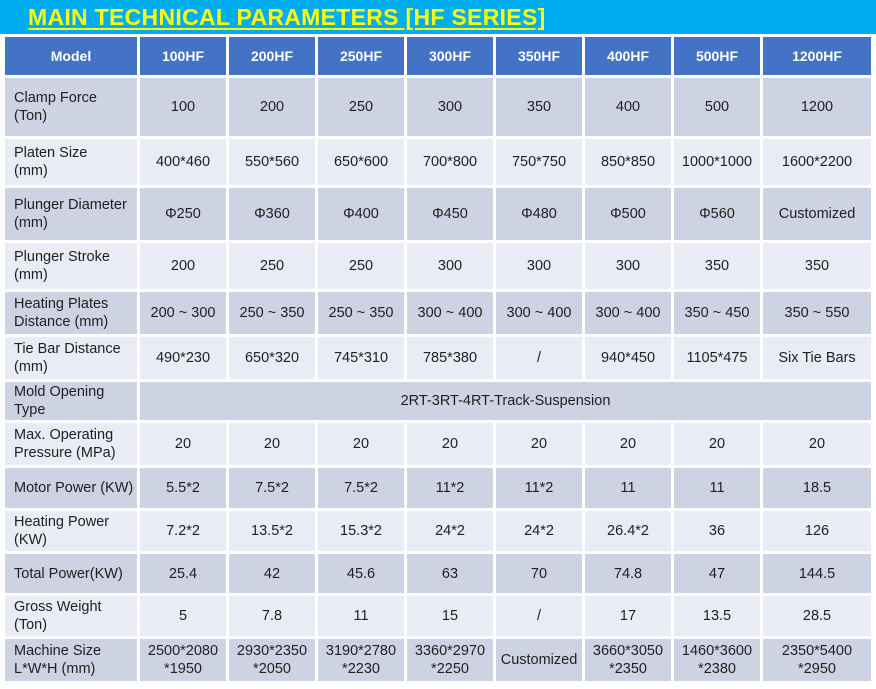  I want to click on value-cell: 1105*475, so click(717, 358).